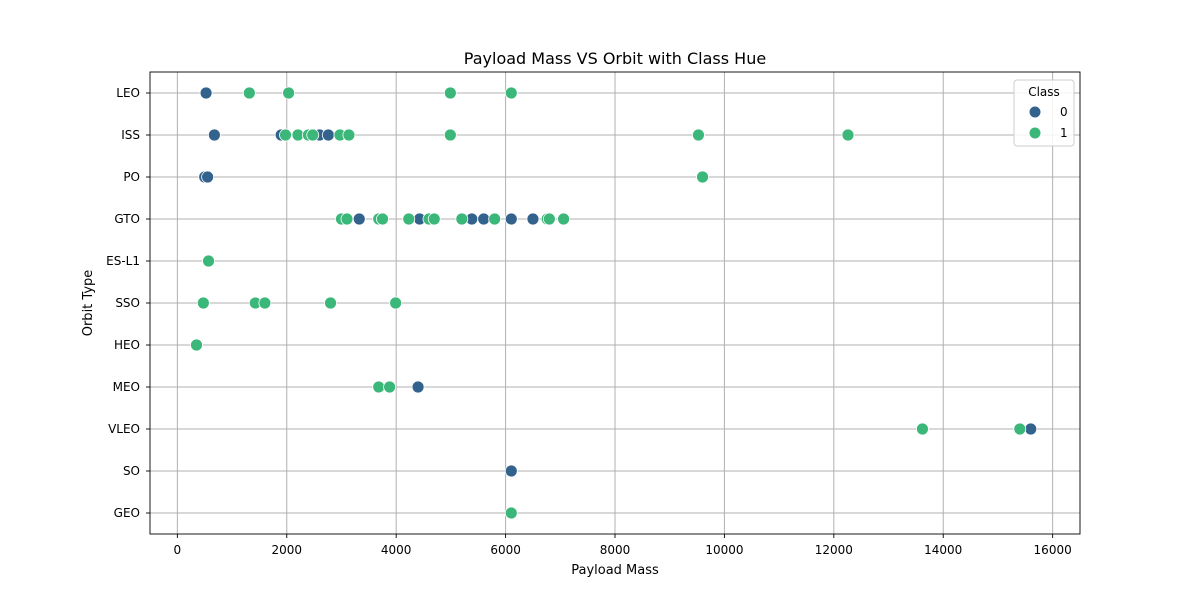  Describe the element at coordinates (615, 58) in the screenshot. I see `chart-title: Payload Mass VS Orbit with Class Hue` at that location.